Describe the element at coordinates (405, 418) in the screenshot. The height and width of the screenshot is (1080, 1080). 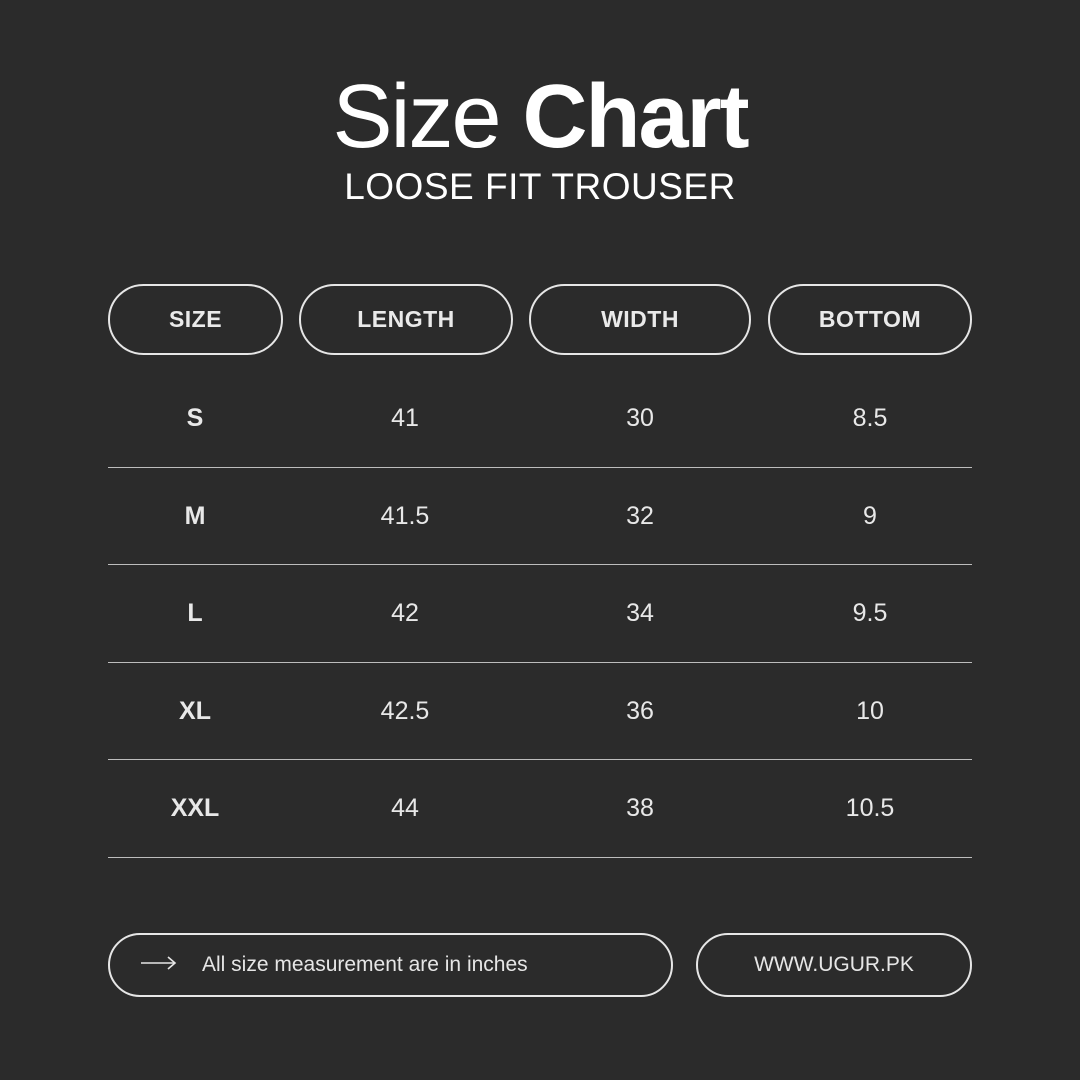
I see `cell-length: 41` at that location.